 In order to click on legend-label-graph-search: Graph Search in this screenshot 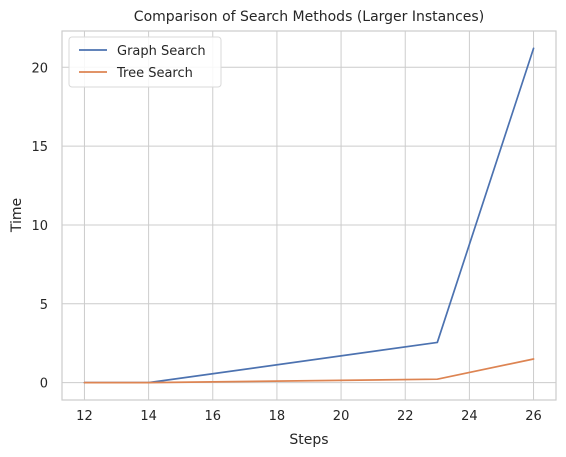, I will do `click(161, 51)`.